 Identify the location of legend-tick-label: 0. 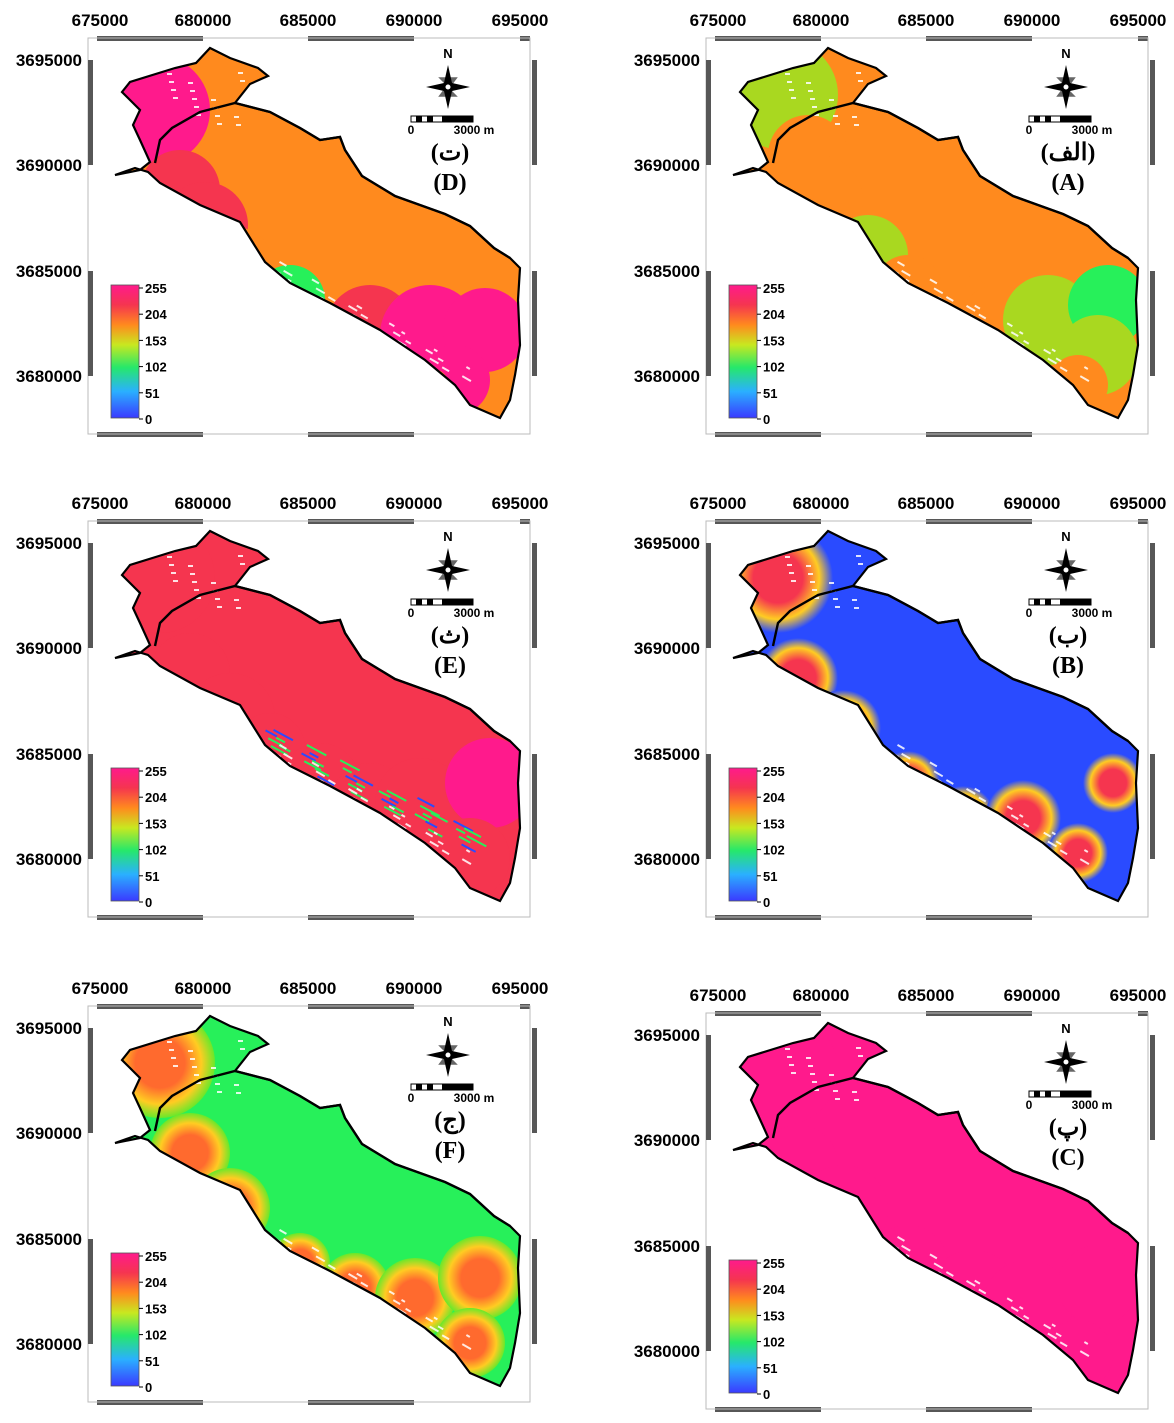
(766, 419).